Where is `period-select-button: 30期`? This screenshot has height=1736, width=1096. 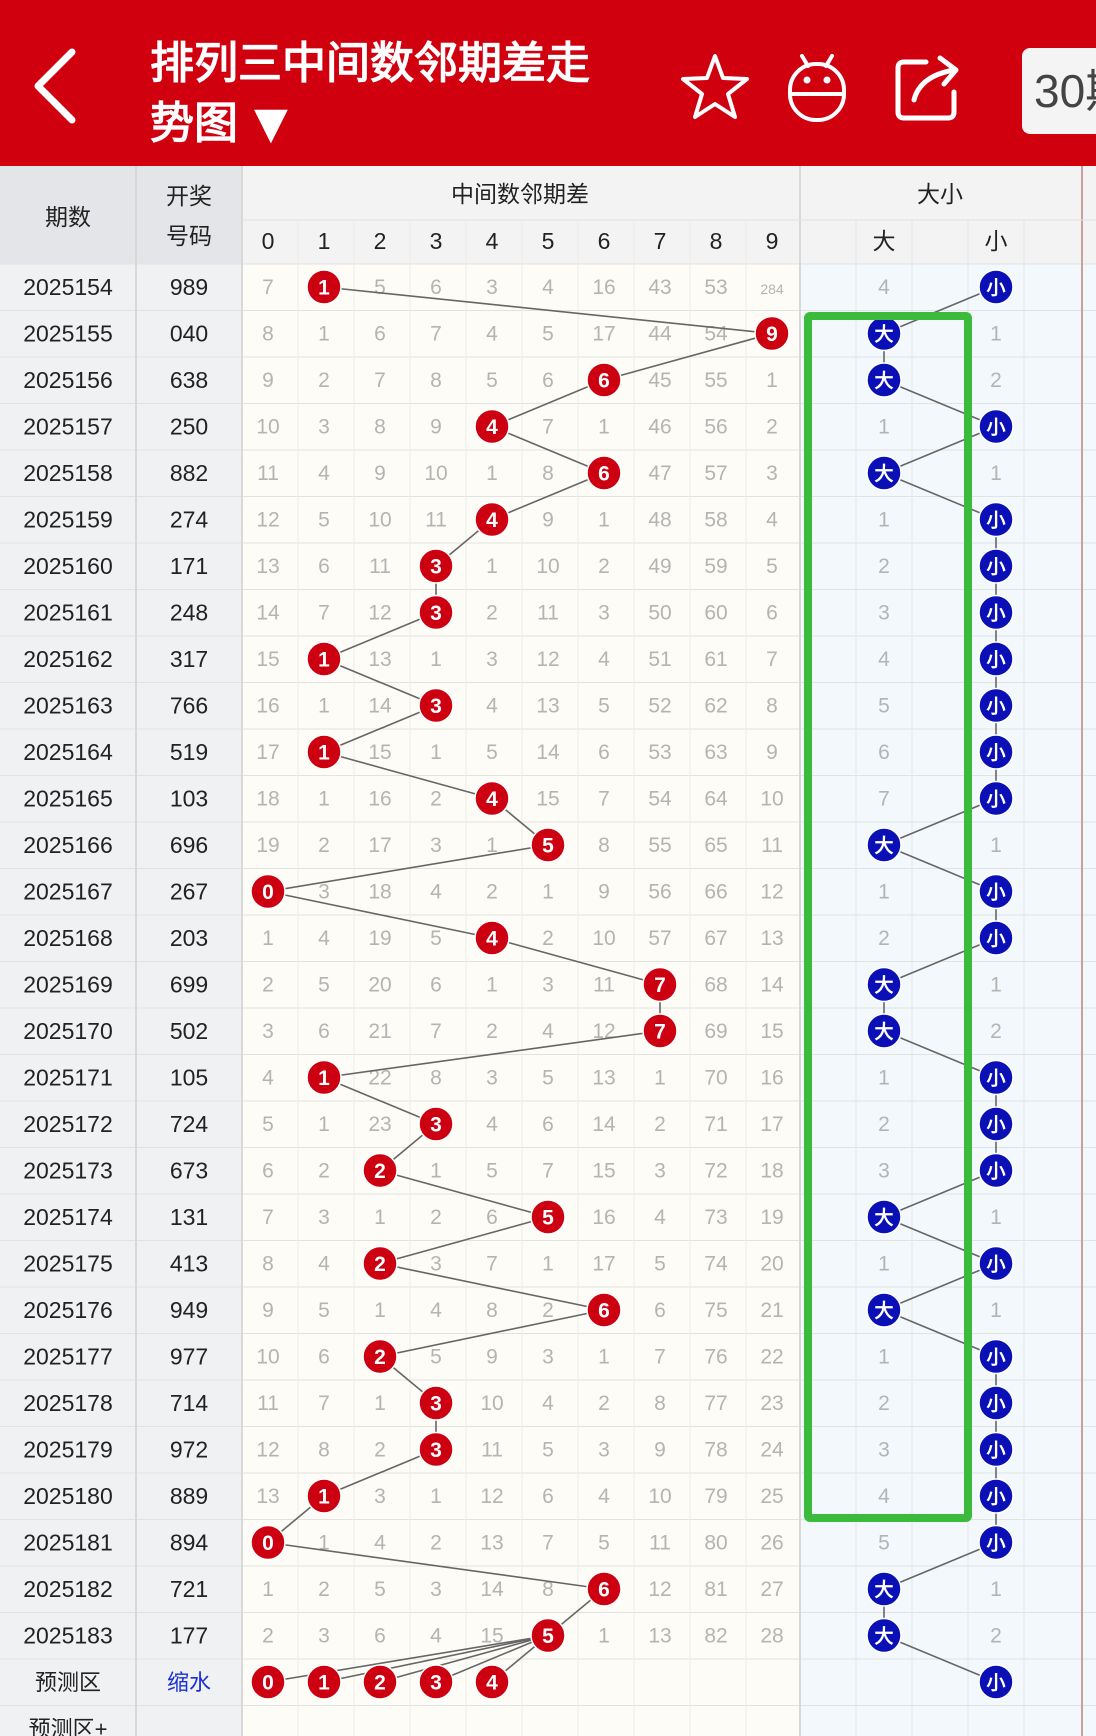
period-select-button: 30期 is located at coordinates (1059, 91).